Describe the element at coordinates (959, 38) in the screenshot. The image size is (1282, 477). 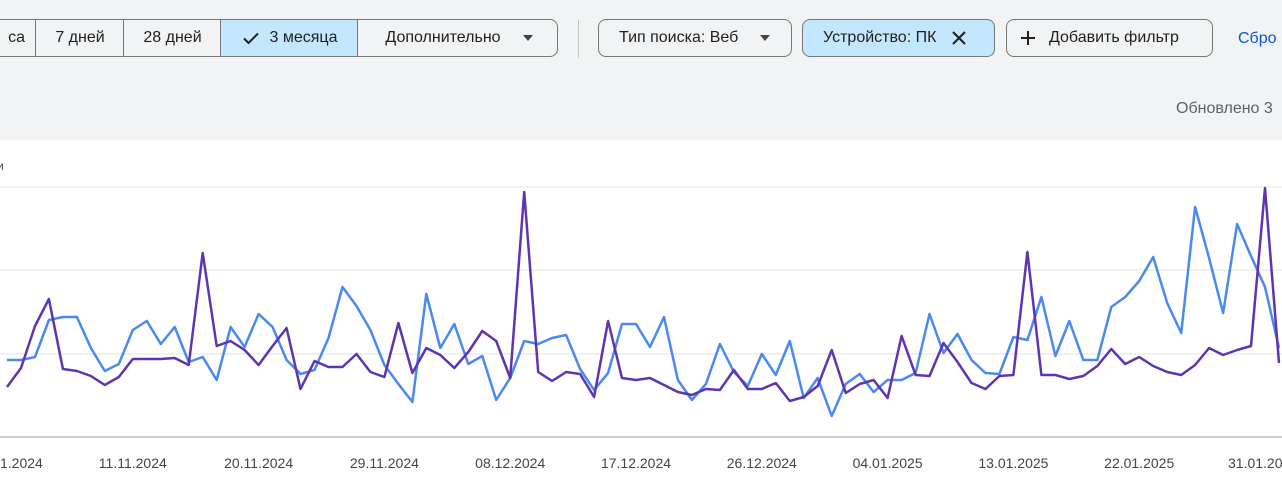
I see `remove-icon` at that location.